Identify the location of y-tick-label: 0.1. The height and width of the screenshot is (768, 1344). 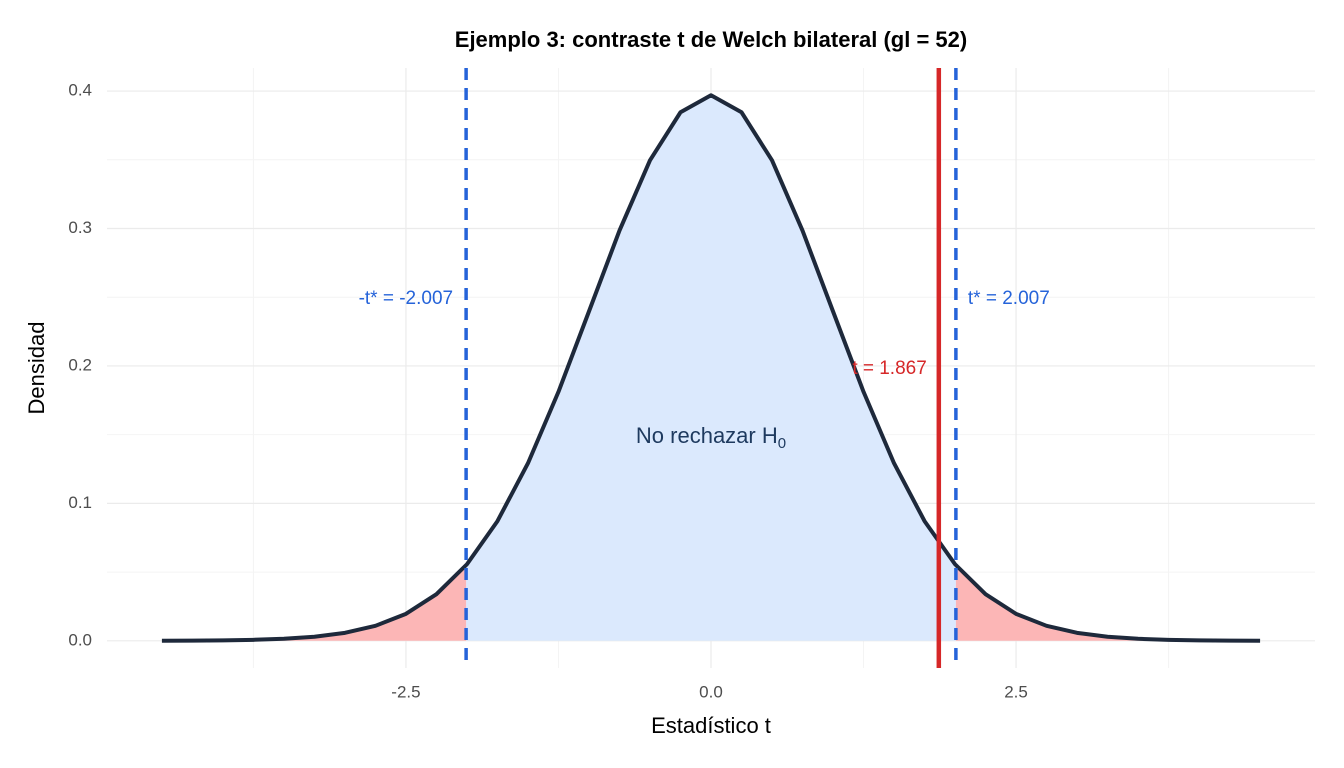
(80, 502).